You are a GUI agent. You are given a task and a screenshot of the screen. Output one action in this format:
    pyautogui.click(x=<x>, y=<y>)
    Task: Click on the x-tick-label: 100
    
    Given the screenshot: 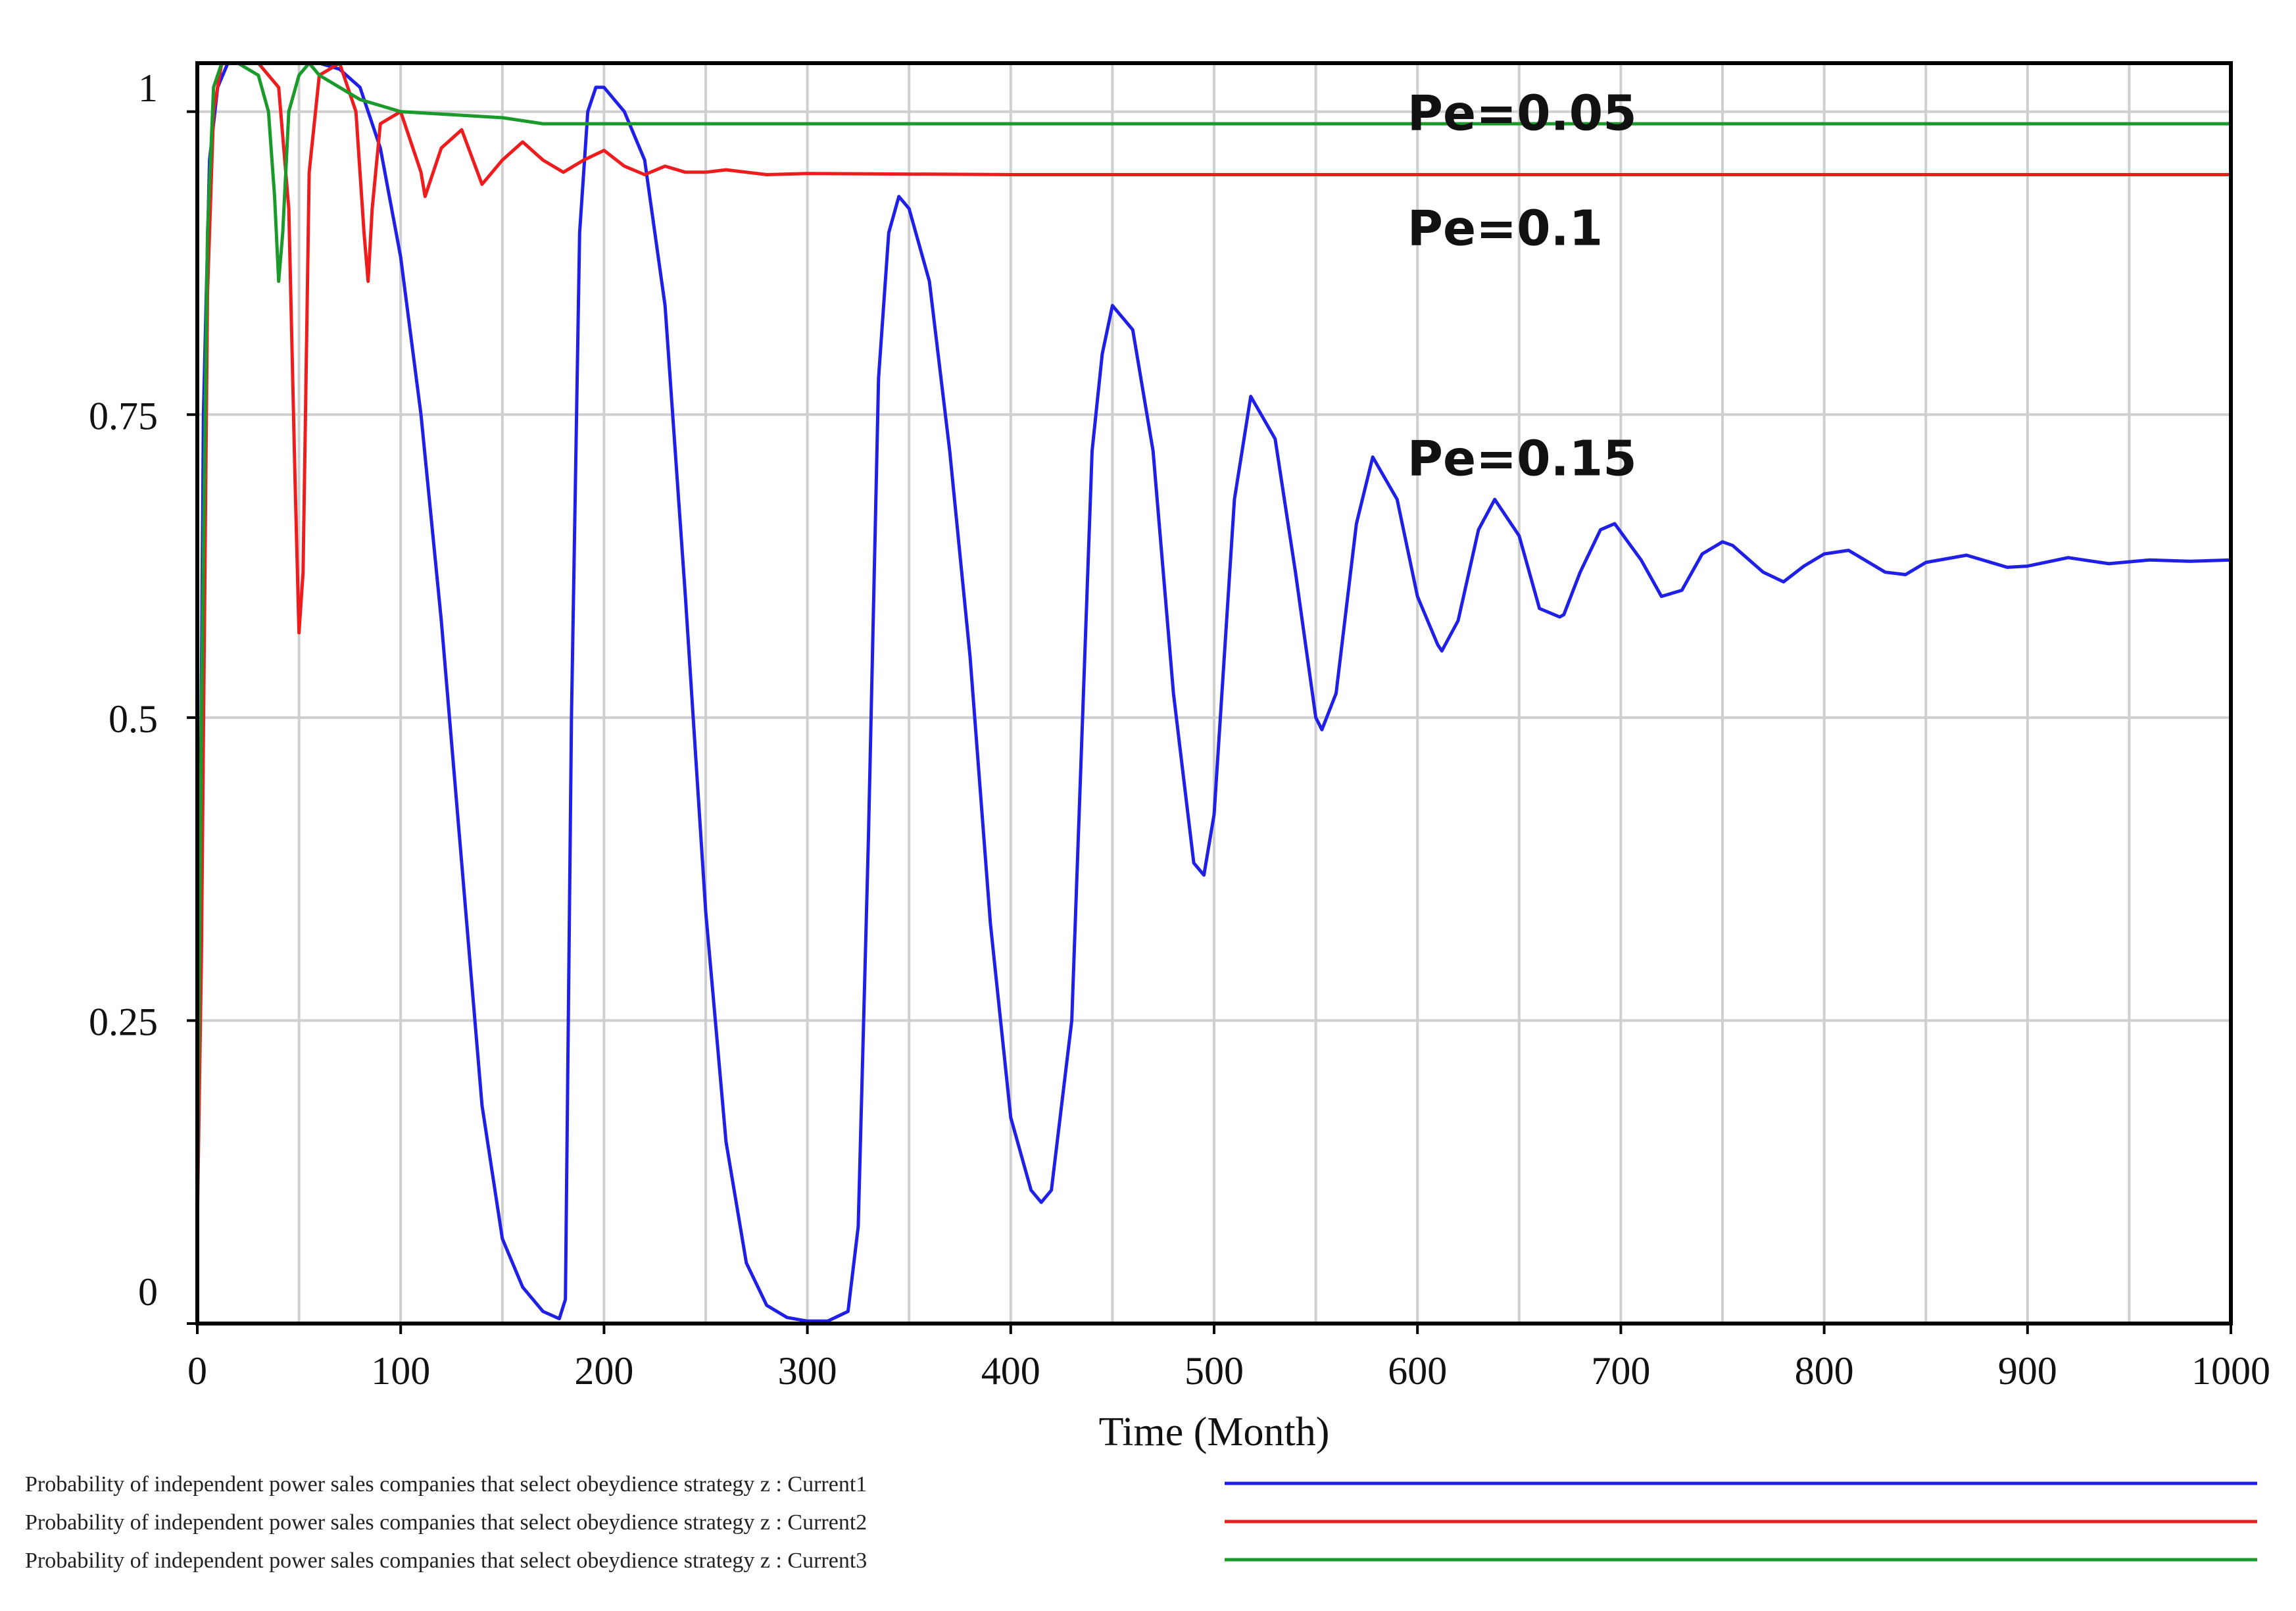 What is the action you would take?
    pyautogui.click(x=400, y=1371)
    